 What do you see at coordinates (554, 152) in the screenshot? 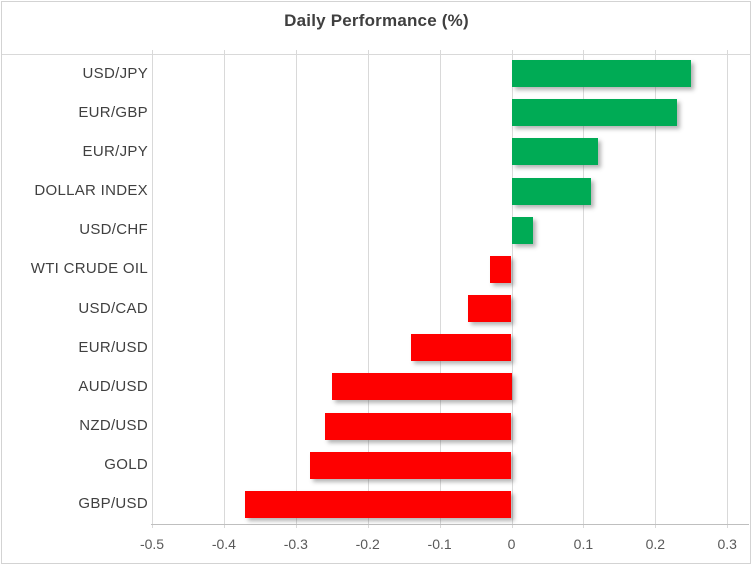
I see `bar-eur-jpy` at bounding box center [554, 152].